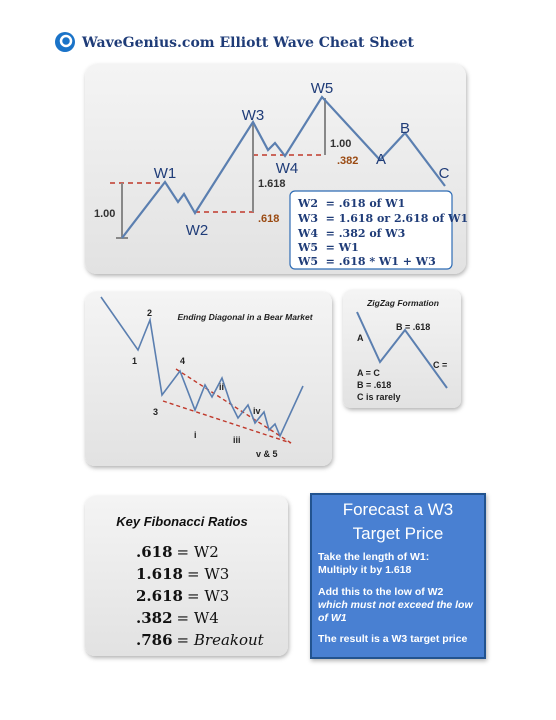 The image size is (556, 720). Describe the element at coordinates (322, 88) in the screenshot. I see `wave-label: W5` at that location.